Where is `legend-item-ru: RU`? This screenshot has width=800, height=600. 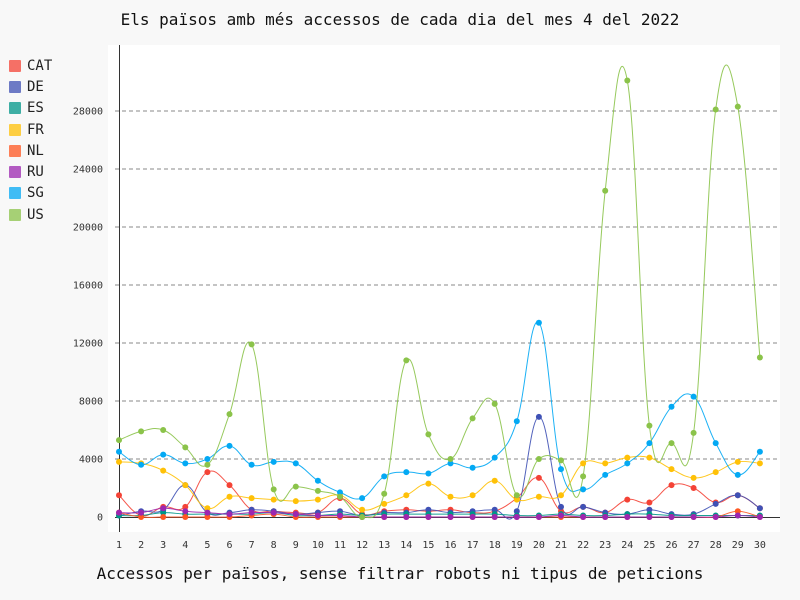
legend-item-ru: RU is located at coordinates (30, 171).